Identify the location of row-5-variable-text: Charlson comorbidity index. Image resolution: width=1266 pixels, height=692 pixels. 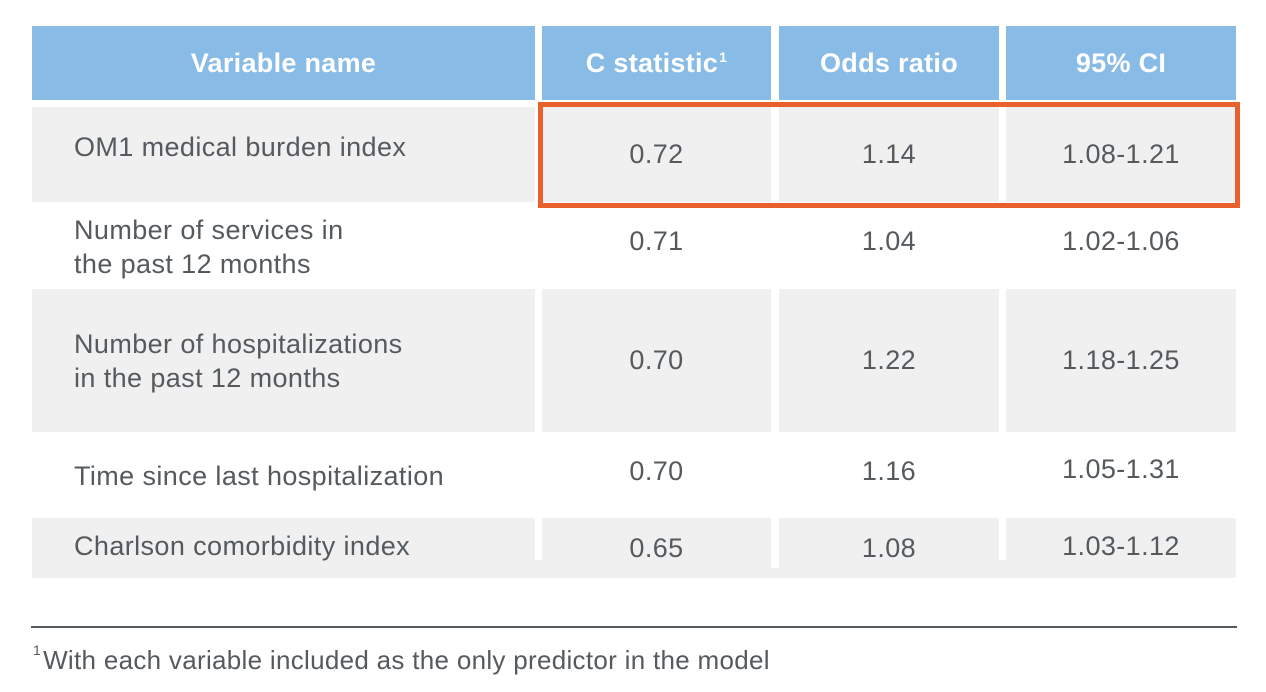
(242, 546).